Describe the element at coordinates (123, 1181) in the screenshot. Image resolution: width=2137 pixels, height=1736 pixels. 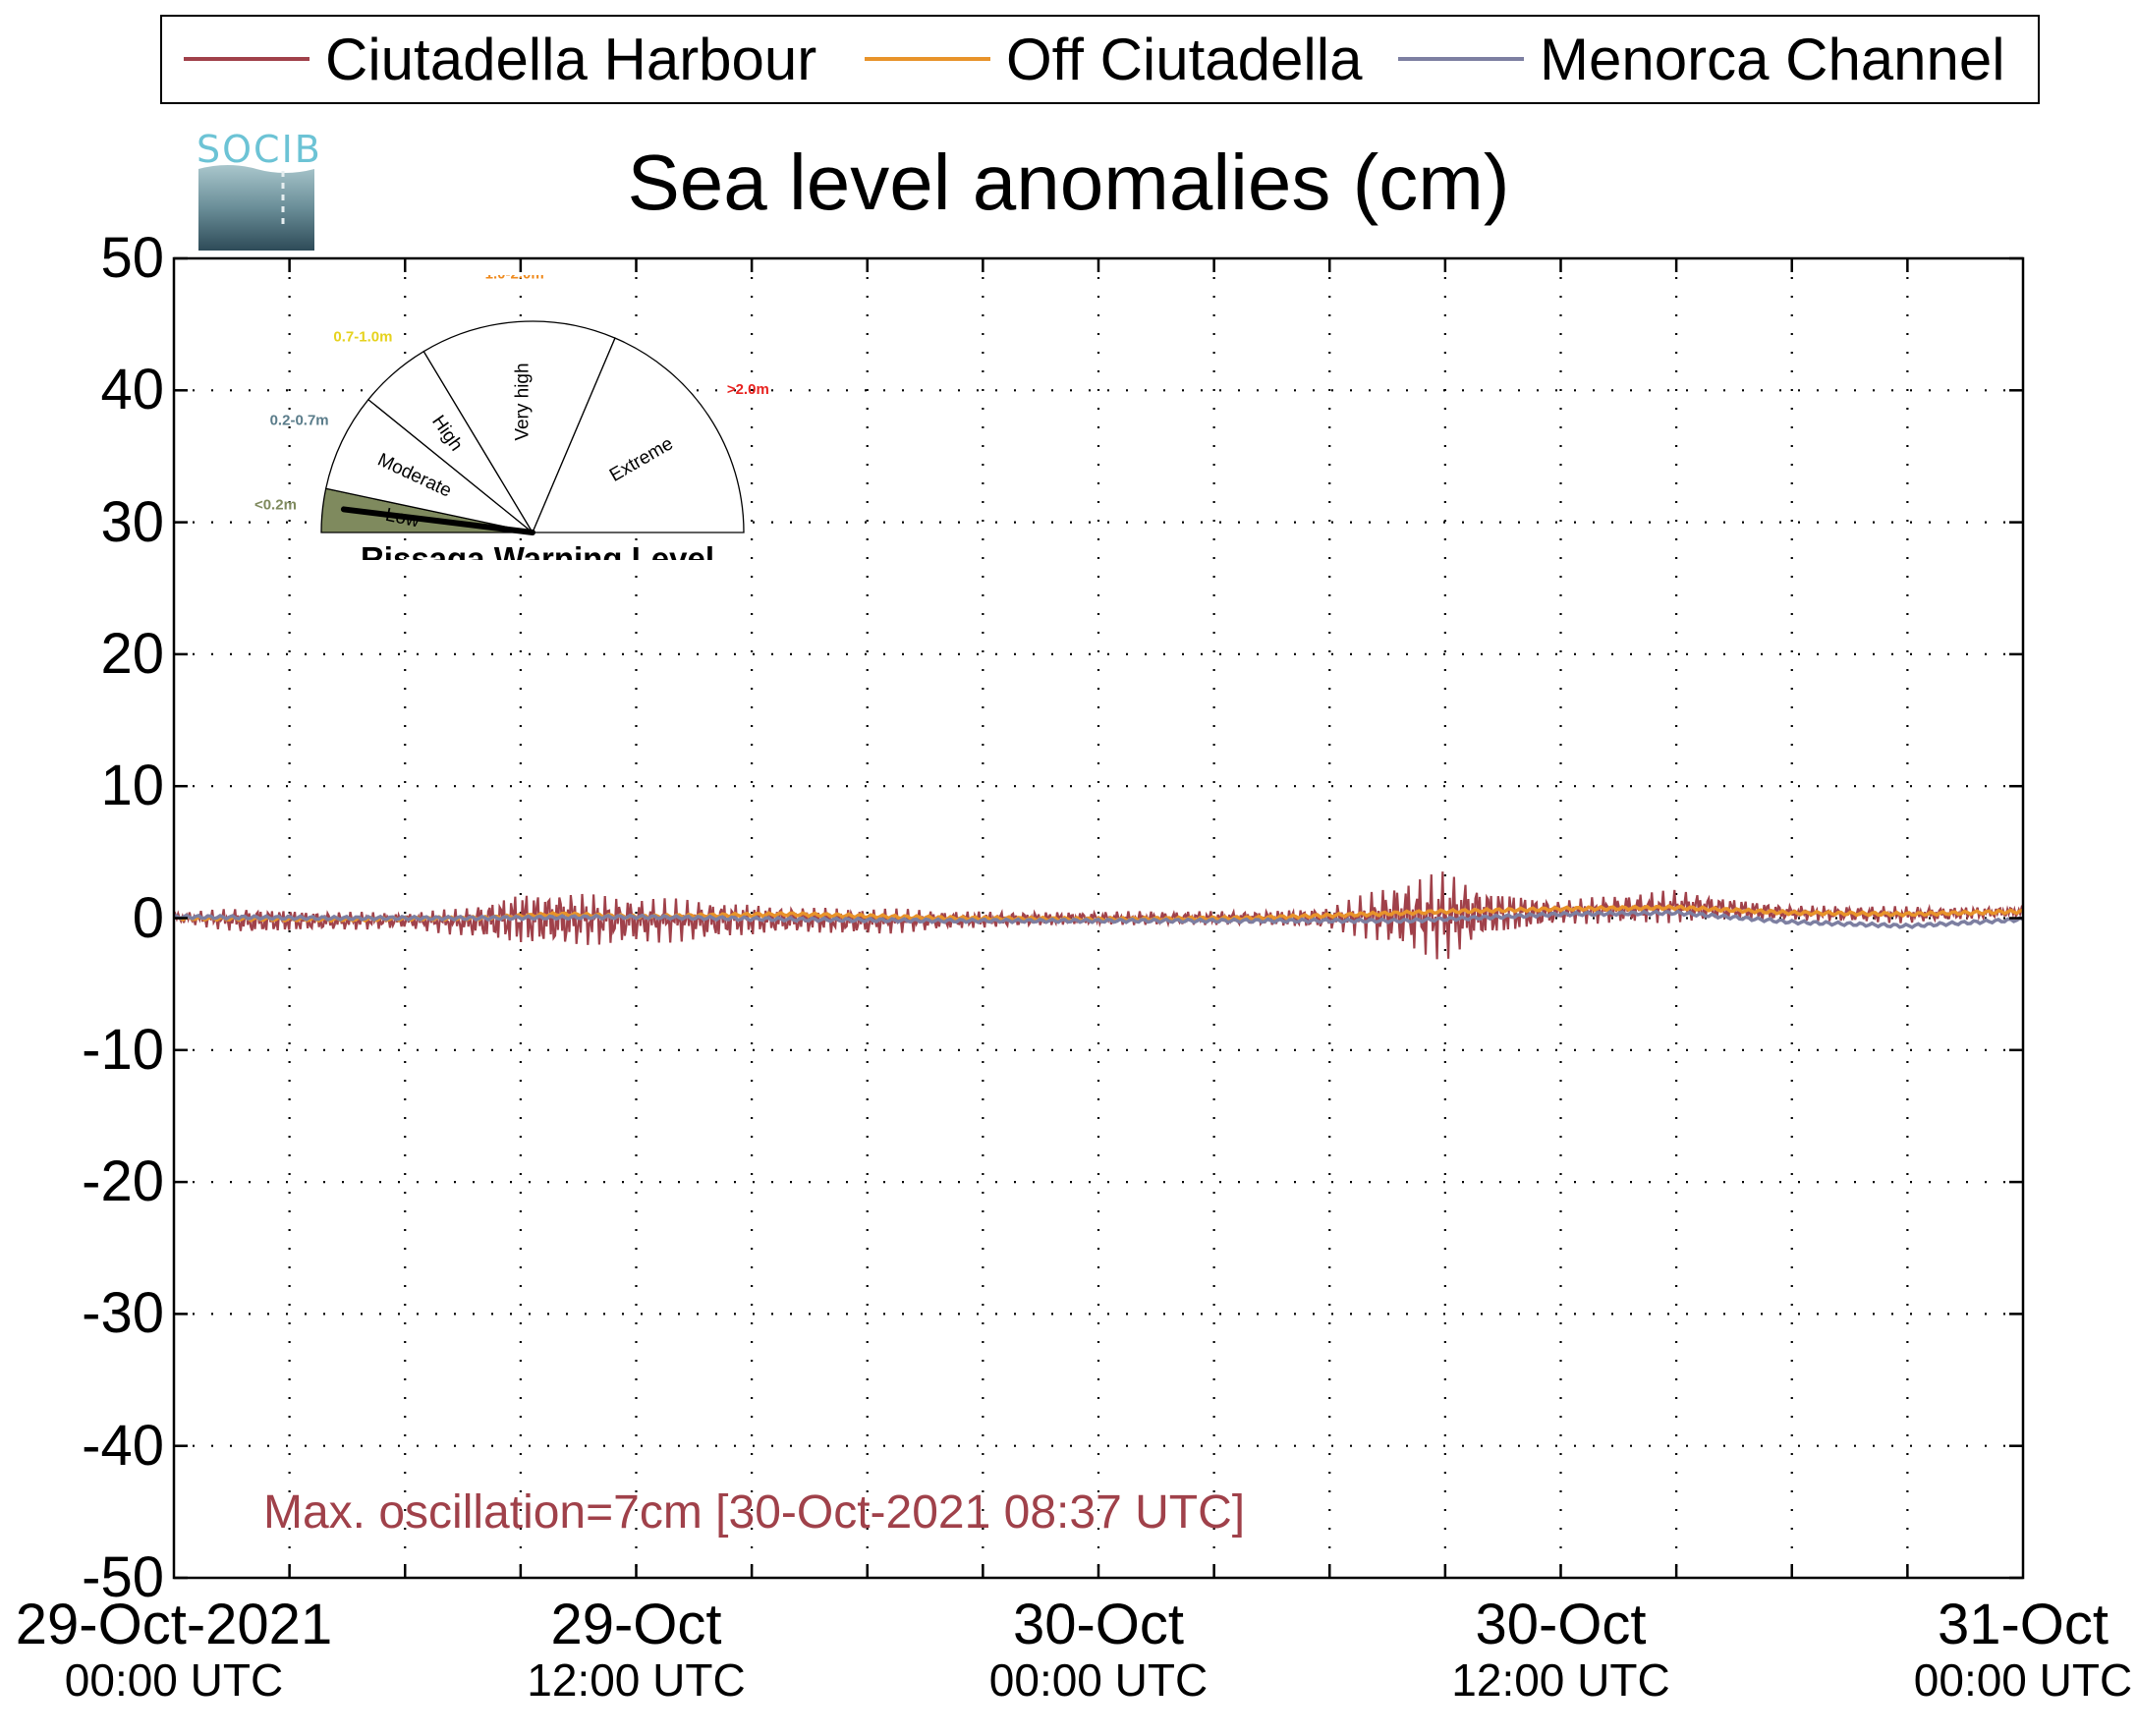
I see `y-tick-label: -20` at that location.